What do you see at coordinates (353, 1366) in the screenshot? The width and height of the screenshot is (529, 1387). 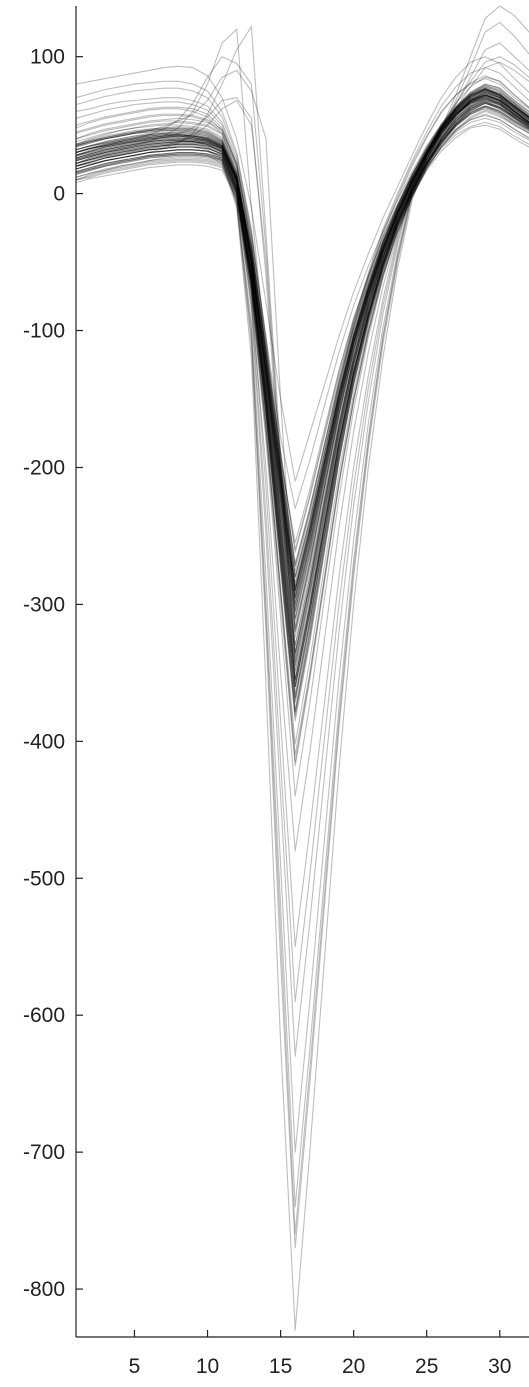 I see `x-tick-label: 20` at bounding box center [353, 1366].